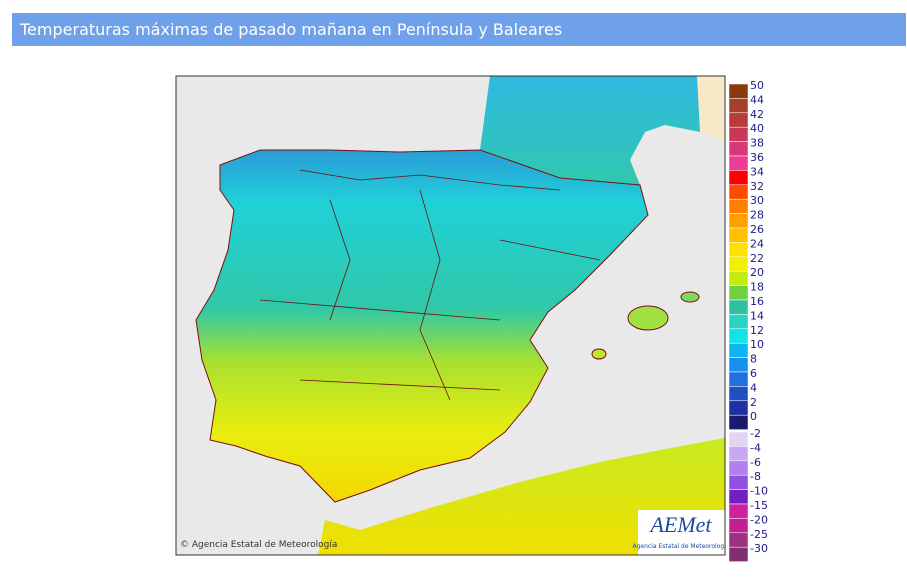  Describe the element at coordinates (755, 462) in the screenshot. I see `legend-label: -6` at that location.